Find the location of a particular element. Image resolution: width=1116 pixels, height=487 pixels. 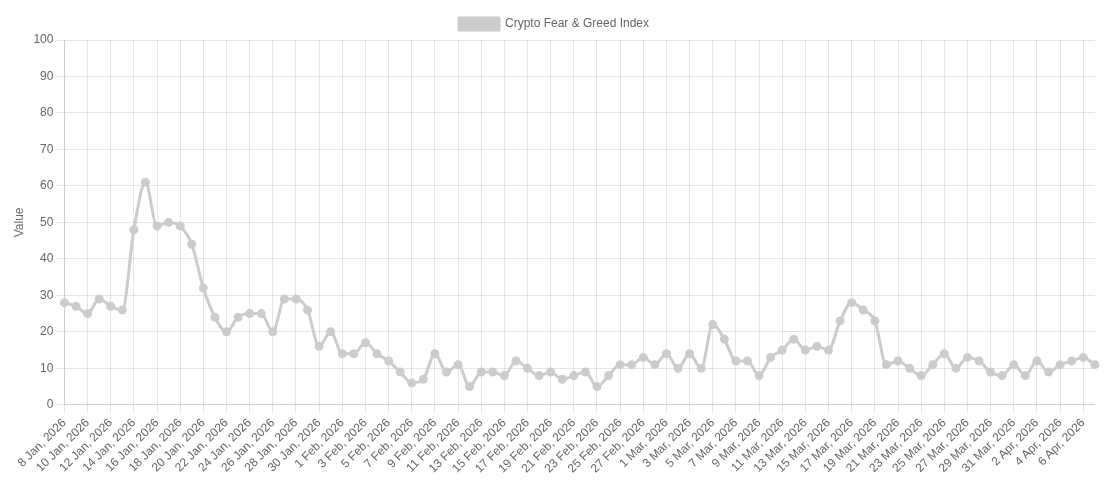

y-tick-label: 40 is located at coordinates (47, 258).